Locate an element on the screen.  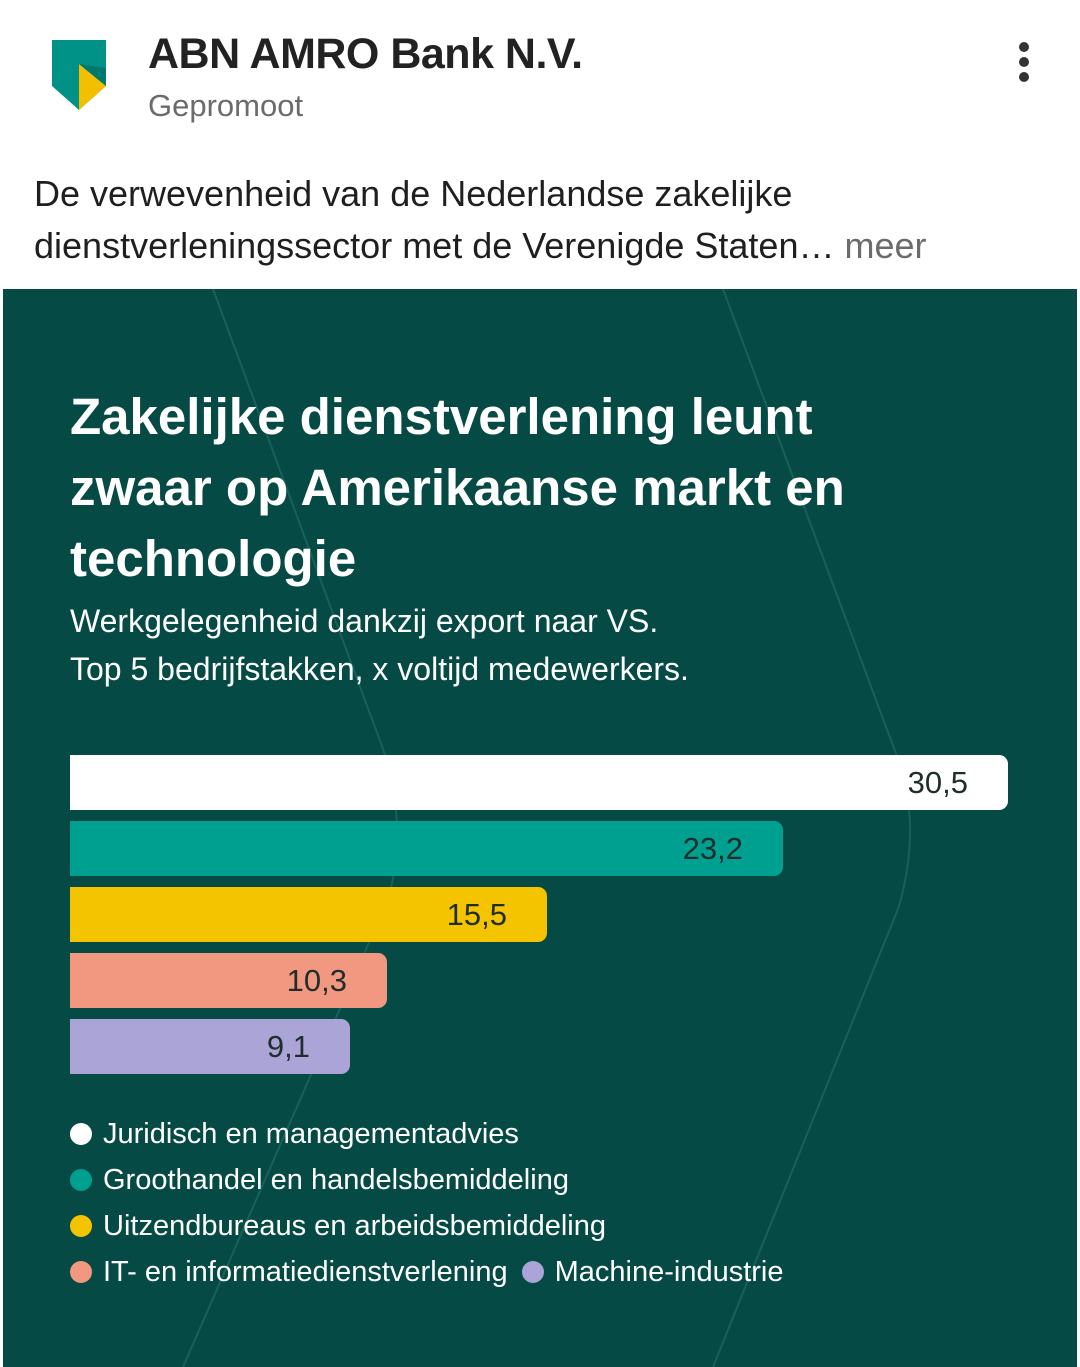
bar-value-label: 10,3 is located at coordinates (316, 980).